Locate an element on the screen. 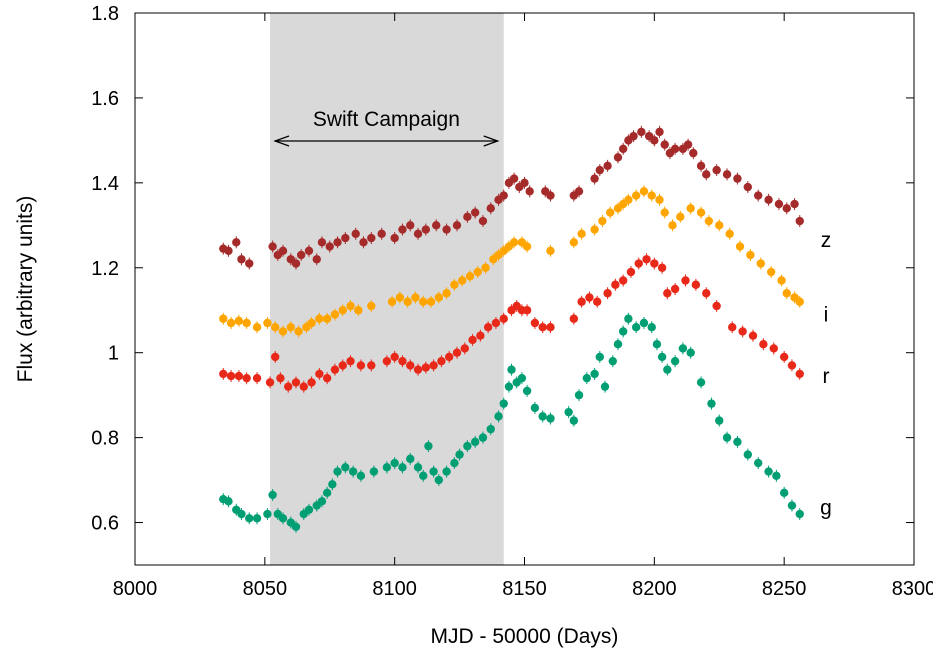 This screenshot has width=933, height=653. x-tick-label: 8000 is located at coordinates (135, 589).